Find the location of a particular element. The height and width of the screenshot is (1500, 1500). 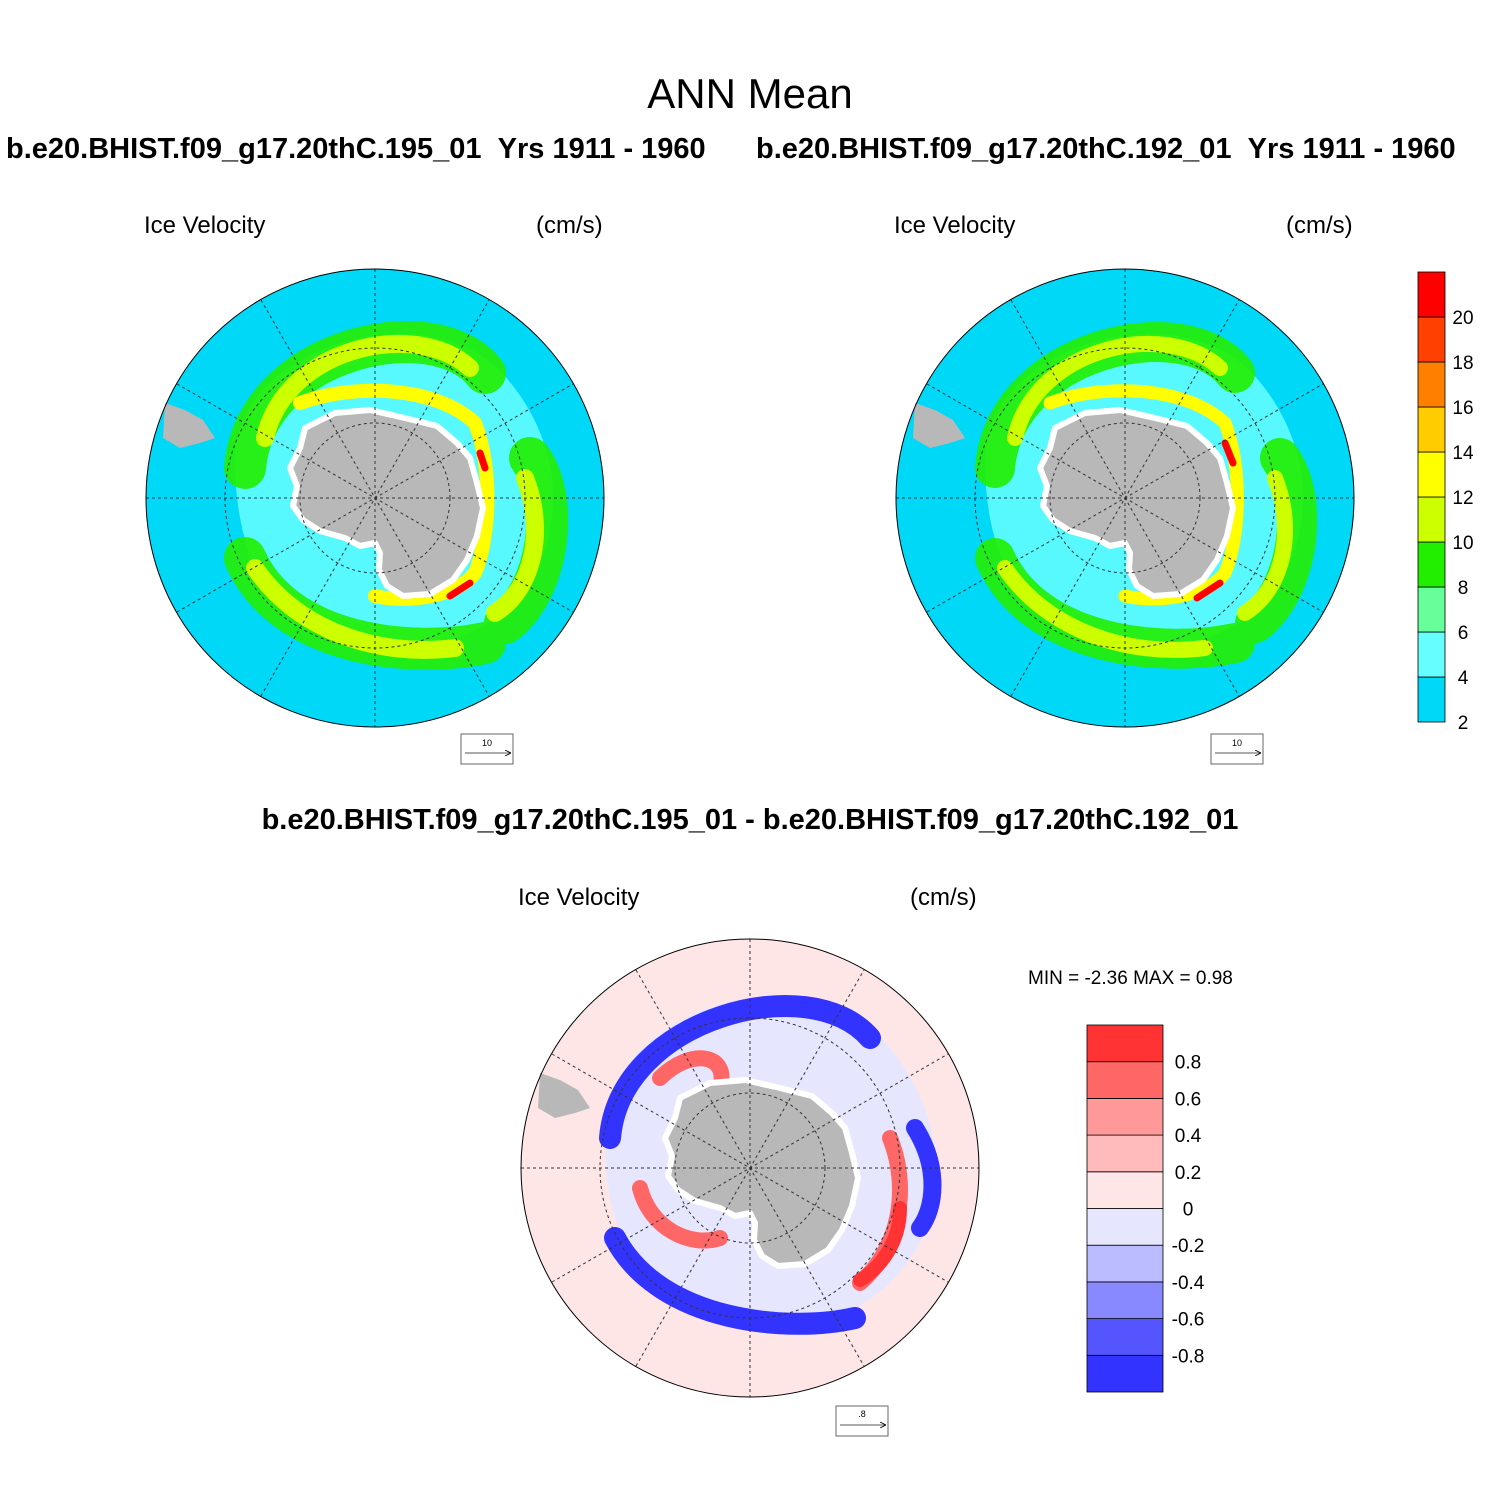

panel-1-reference-vector: 10 is located at coordinates (487, 749).